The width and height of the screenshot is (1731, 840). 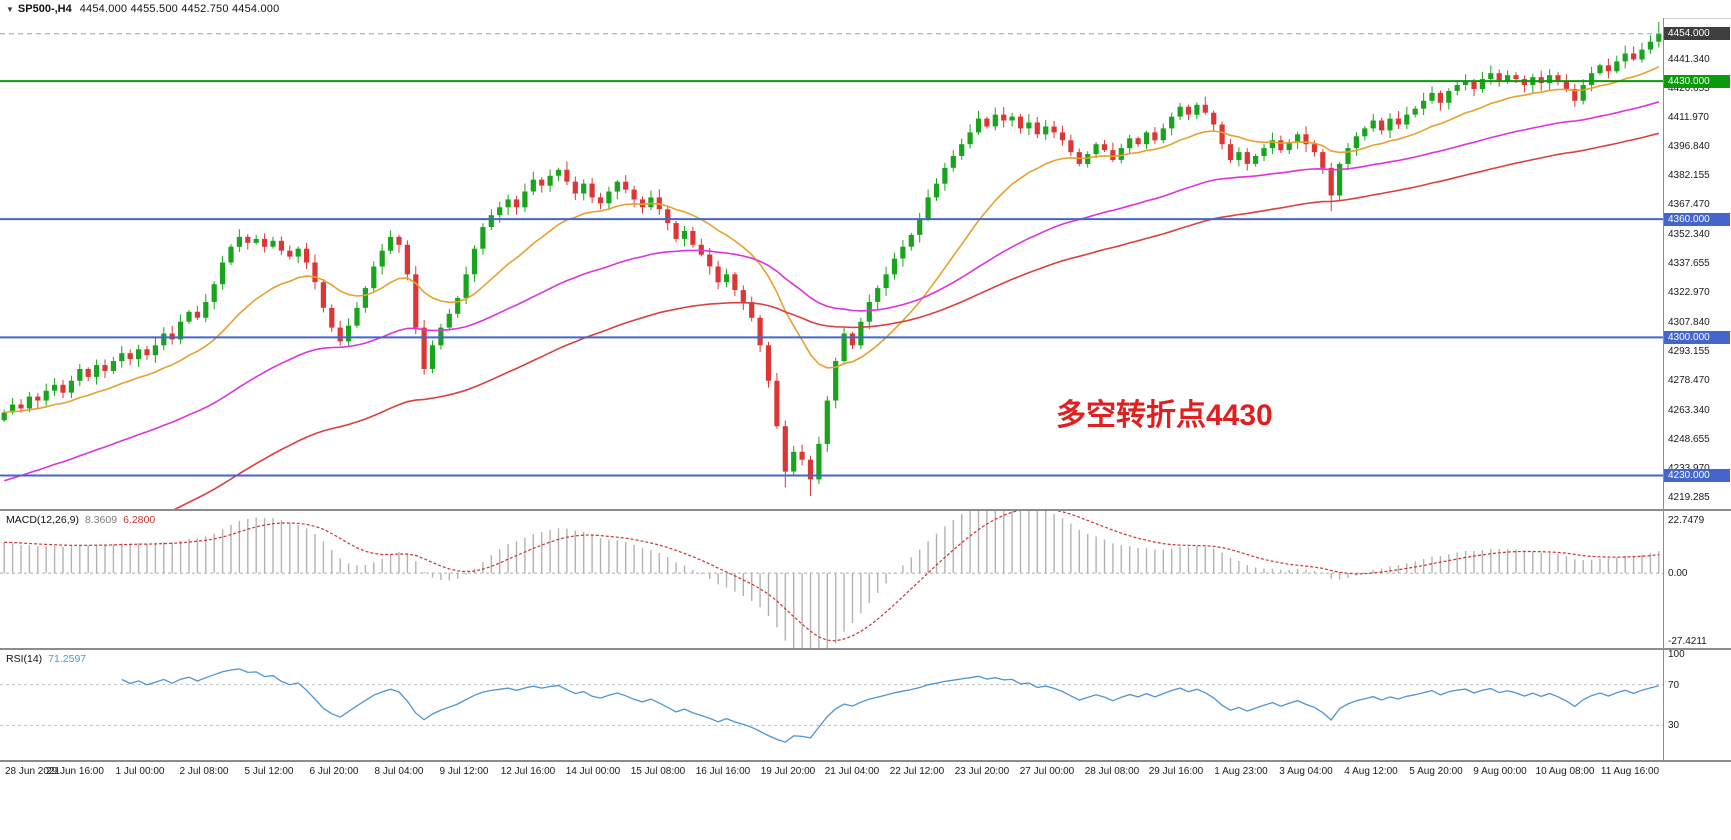 What do you see at coordinates (44, 9) in the screenshot?
I see `symbol-timeframe-label: SP500-,H4` at bounding box center [44, 9].